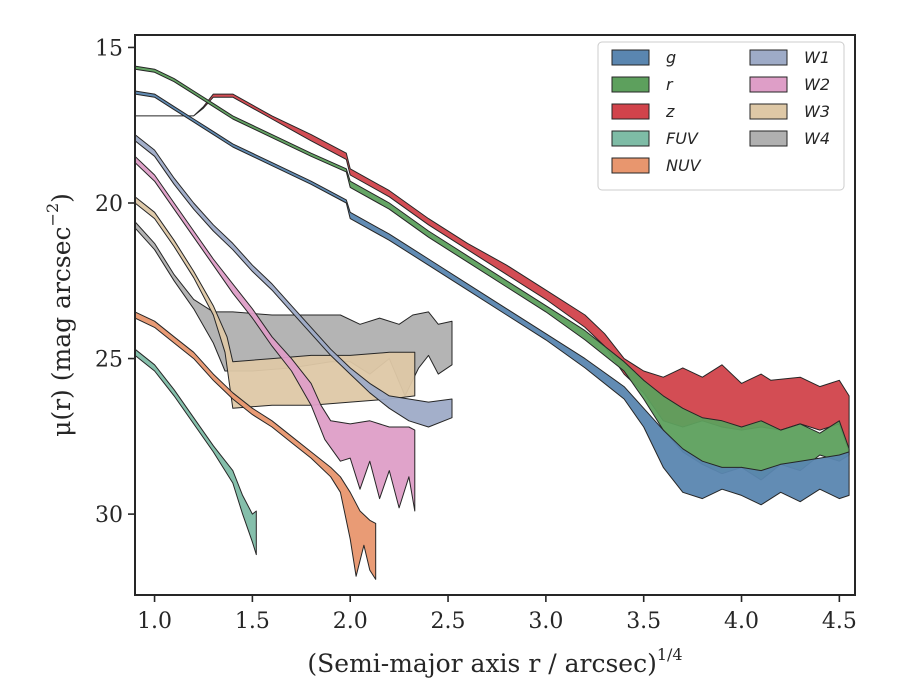  What do you see at coordinates (109, 360) in the screenshot?
I see `y-tick-label: 25` at bounding box center [109, 360].